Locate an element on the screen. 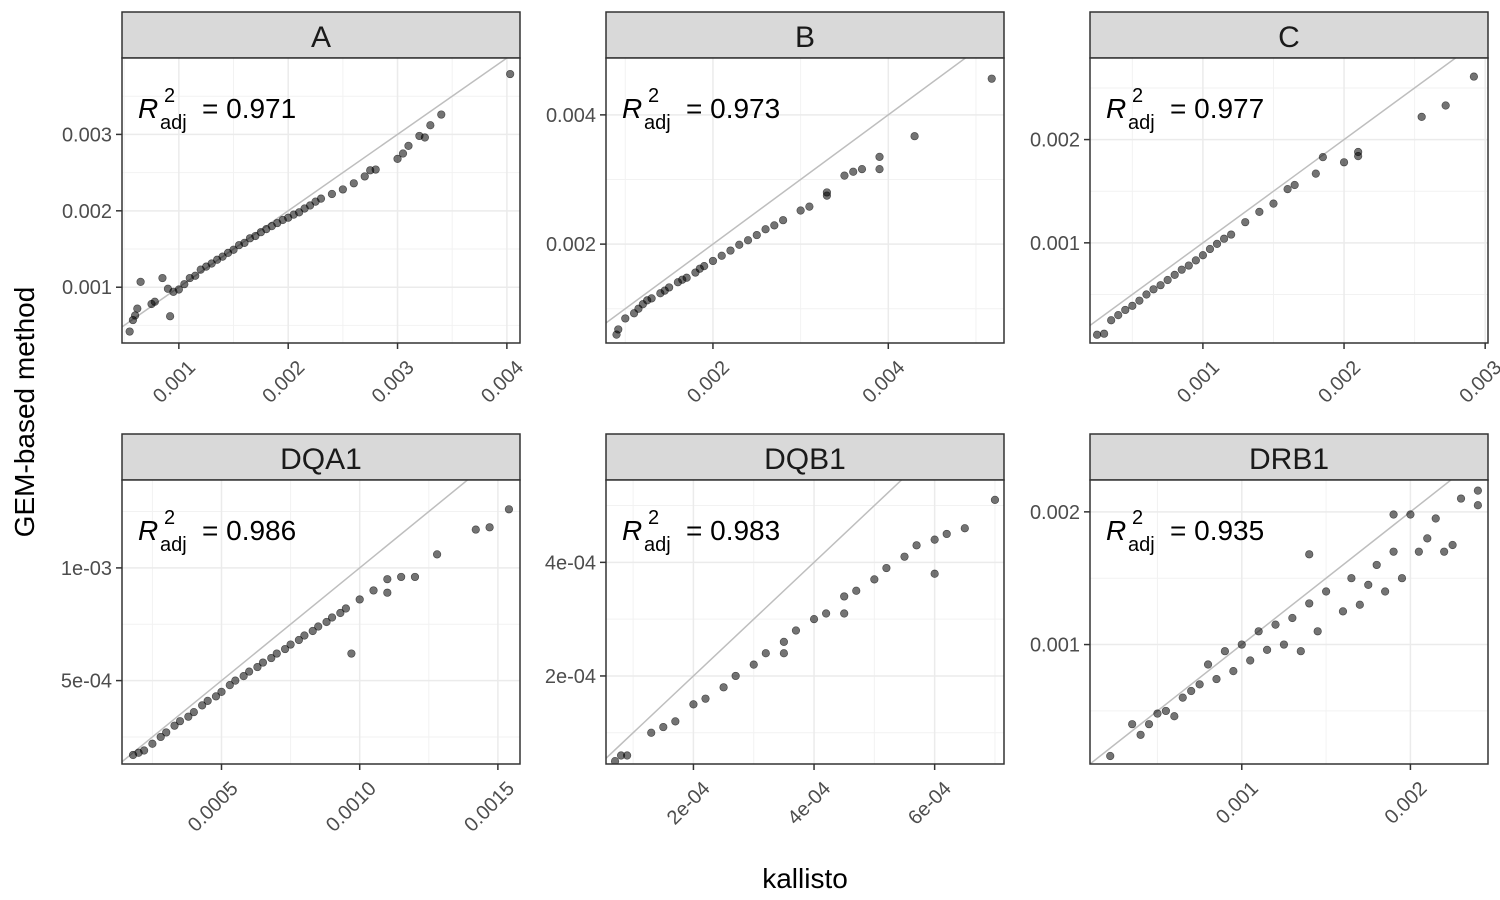  x-tick-label: 0.002 is located at coordinates (1406, 803).